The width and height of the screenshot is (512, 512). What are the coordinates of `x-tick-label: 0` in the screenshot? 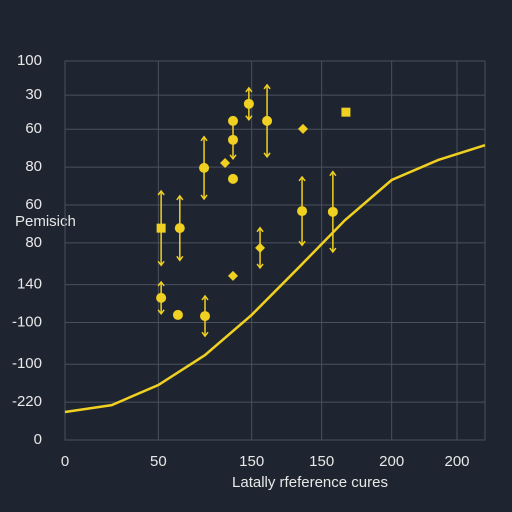 It's located at (65, 461).